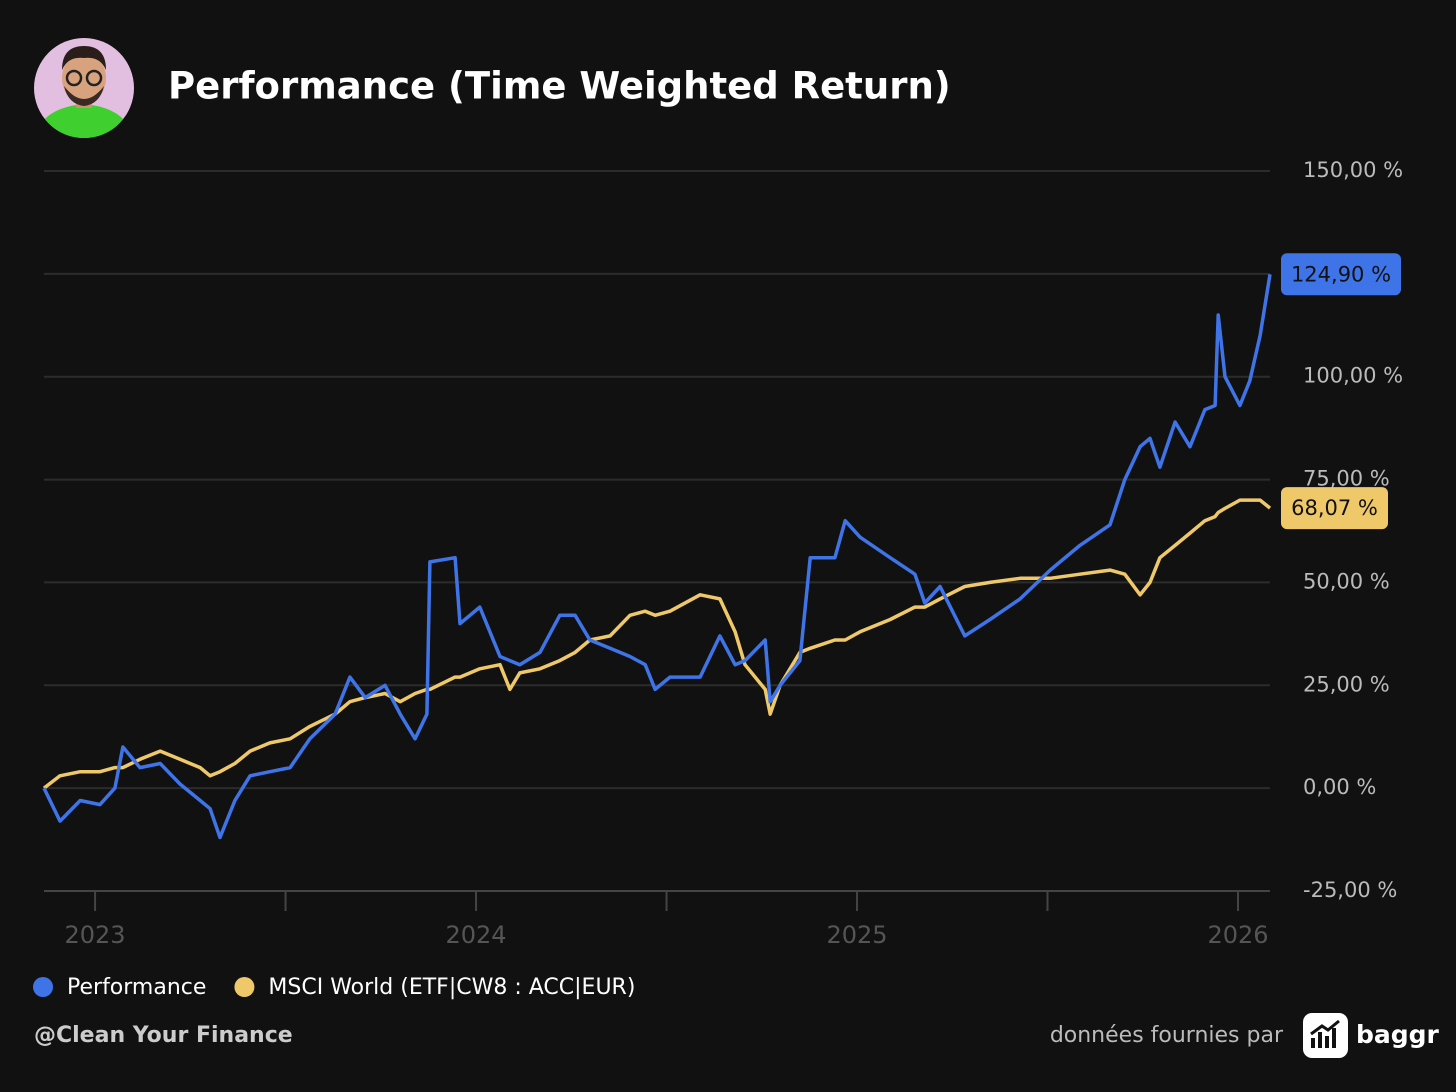 The width and height of the screenshot is (1456, 1092). Describe the element at coordinates (1350, 890) in the screenshot. I see `y-tick-label: -25,00 %` at that location.